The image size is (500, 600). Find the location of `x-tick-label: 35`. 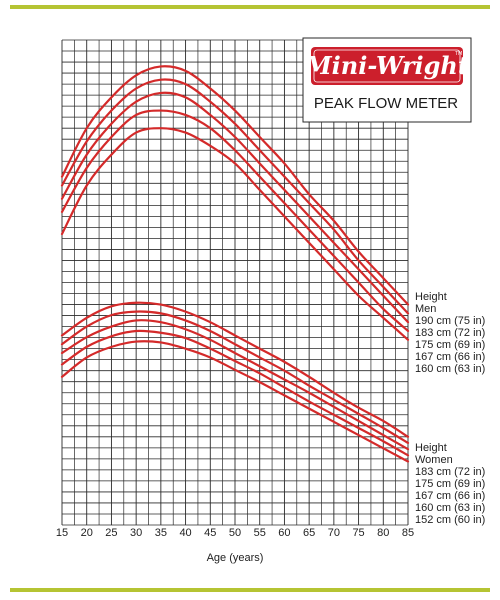

x-tick-label: 35 is located at coordinates (161, 533).